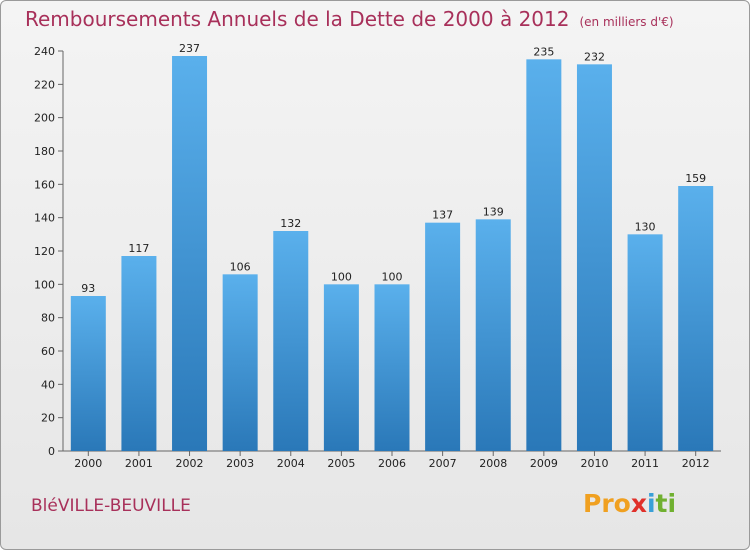 This screenshot has width=750, height=550. What do you see at coordinates (443, 463) in the screenshot?
I see `x-tick-label-2007: 2007` at bounding box center [443, 463].